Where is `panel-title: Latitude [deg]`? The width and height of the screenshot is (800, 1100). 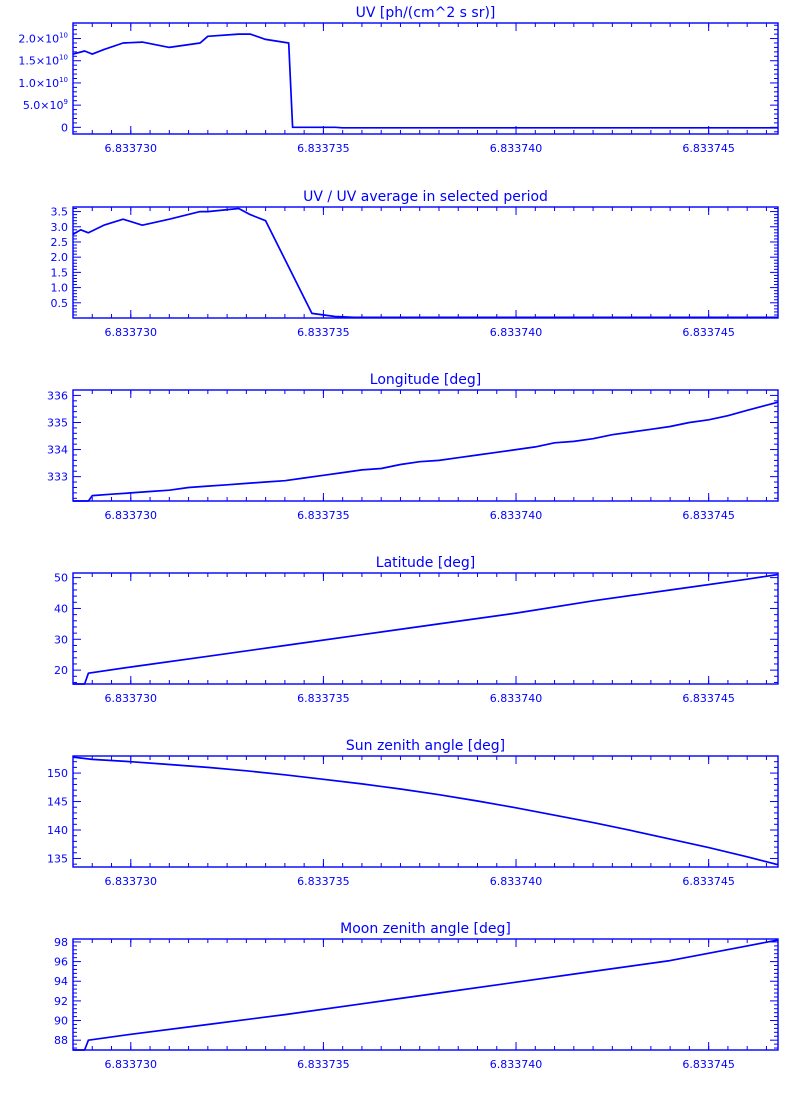 panel-title: Latitude [deg] is located at coordinates (425, 563).